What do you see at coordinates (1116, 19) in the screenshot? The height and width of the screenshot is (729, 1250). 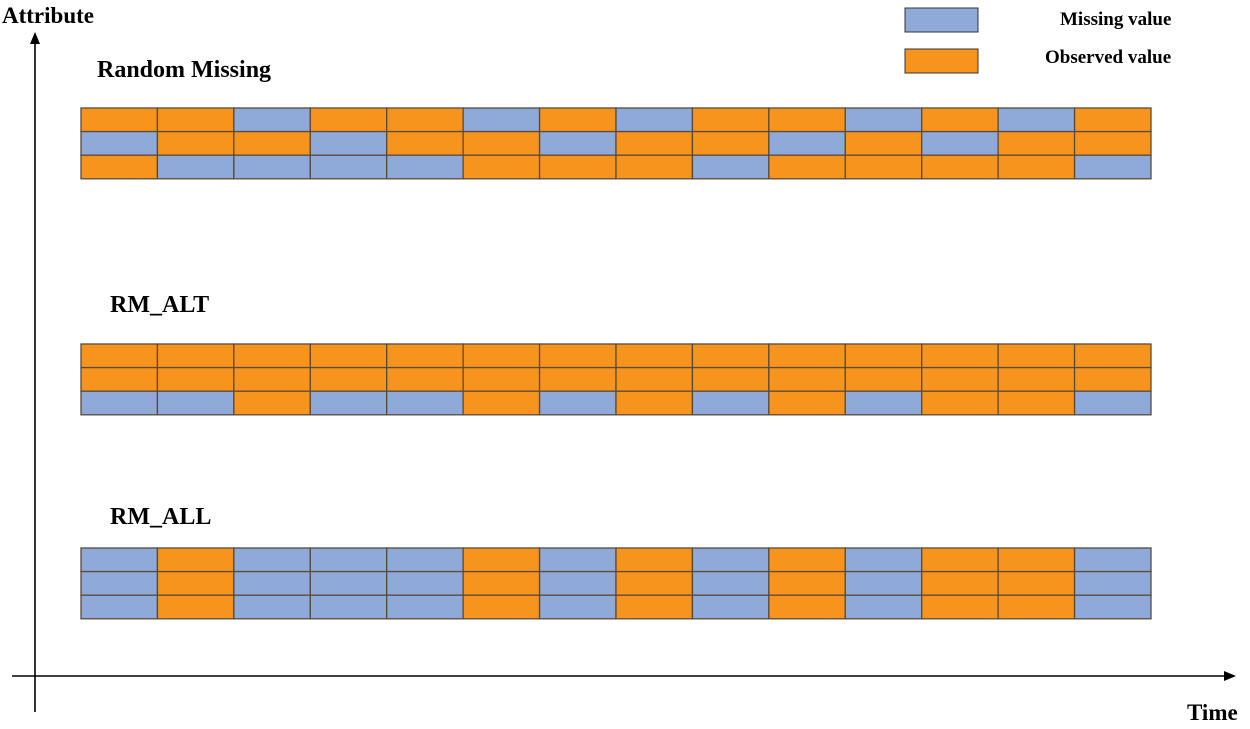 I see `legend-missing-label: Missing value` at bounding box center [1116, 19].